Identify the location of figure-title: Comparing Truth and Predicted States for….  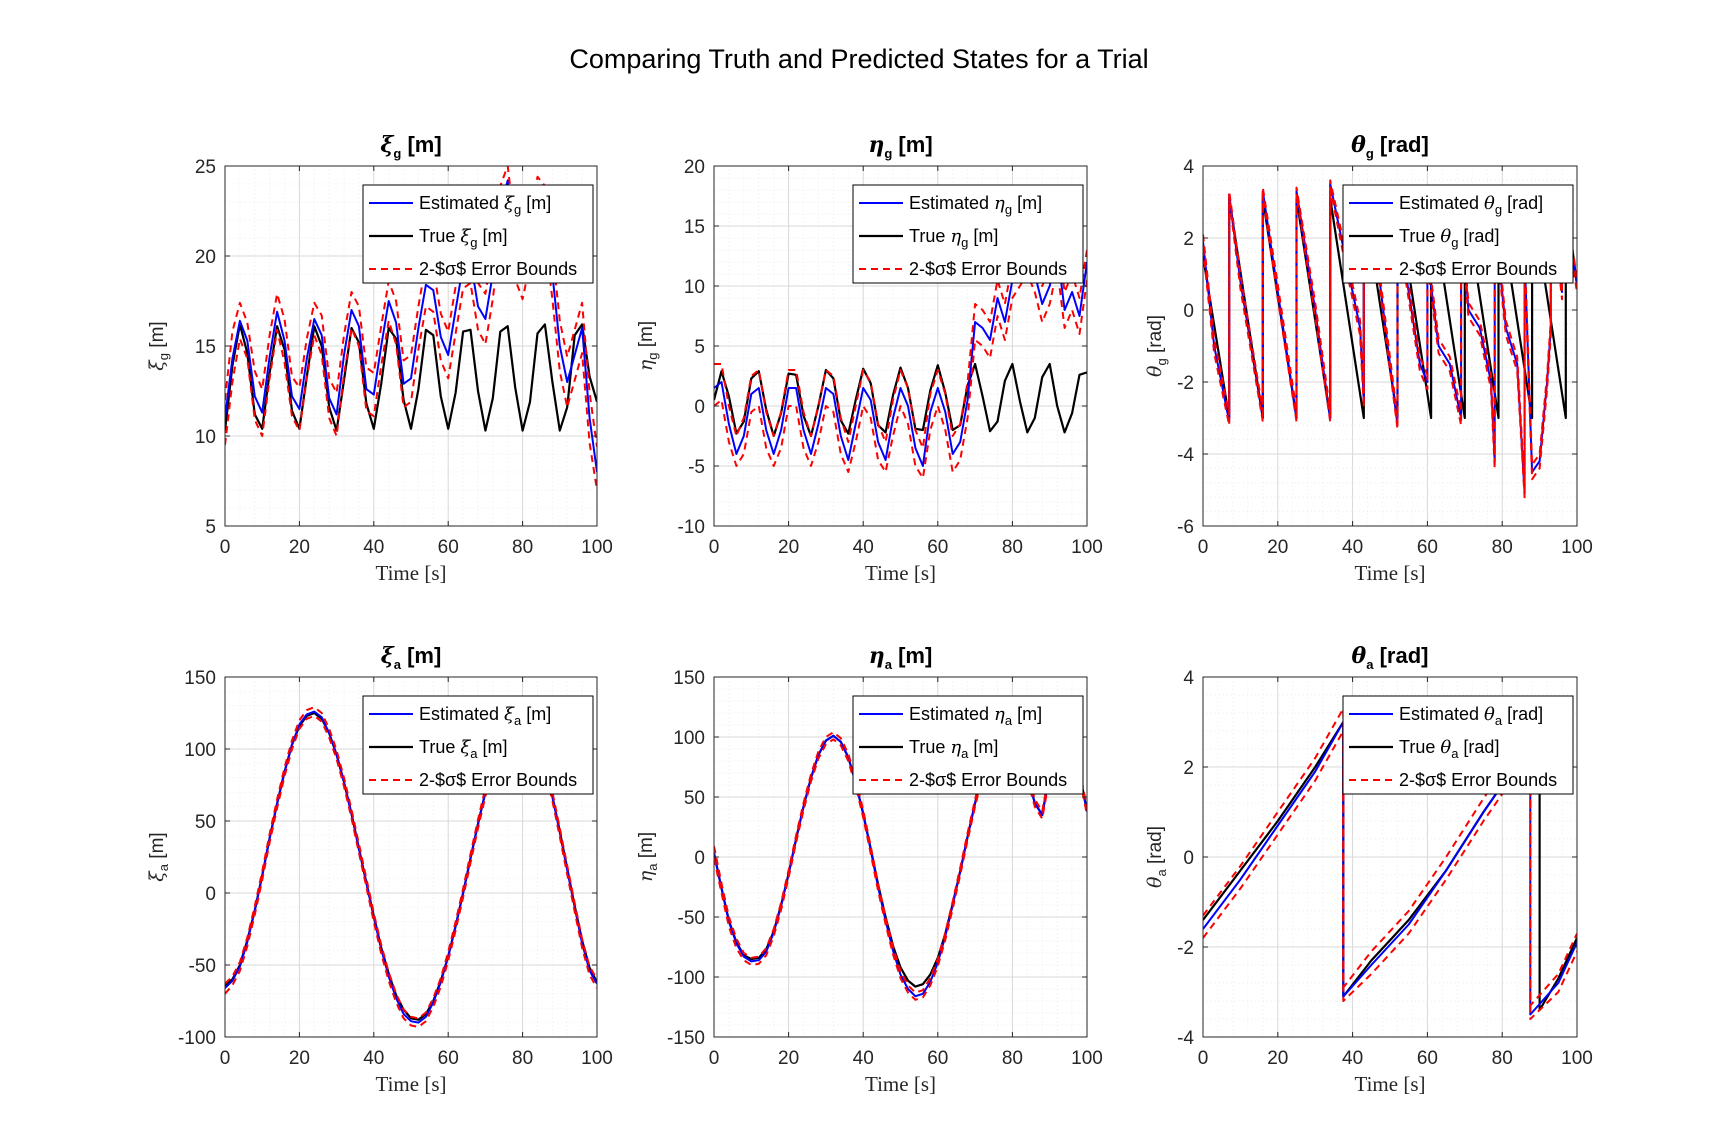
(858, 59).